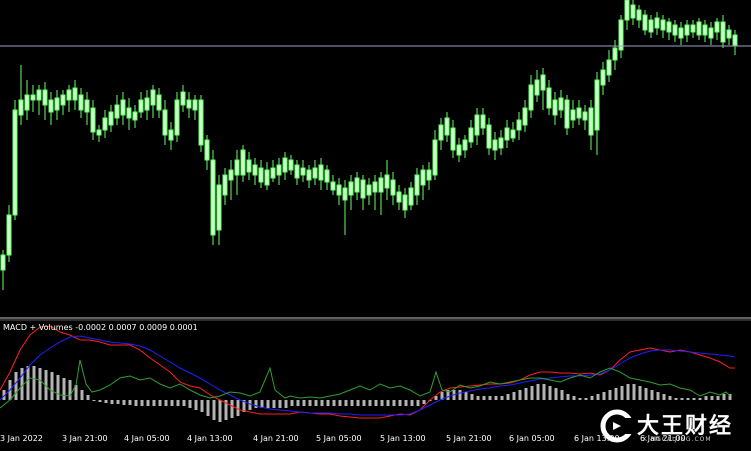  I want to click on x-axis-label: 6 Jan 21:00, so click(663, 438).